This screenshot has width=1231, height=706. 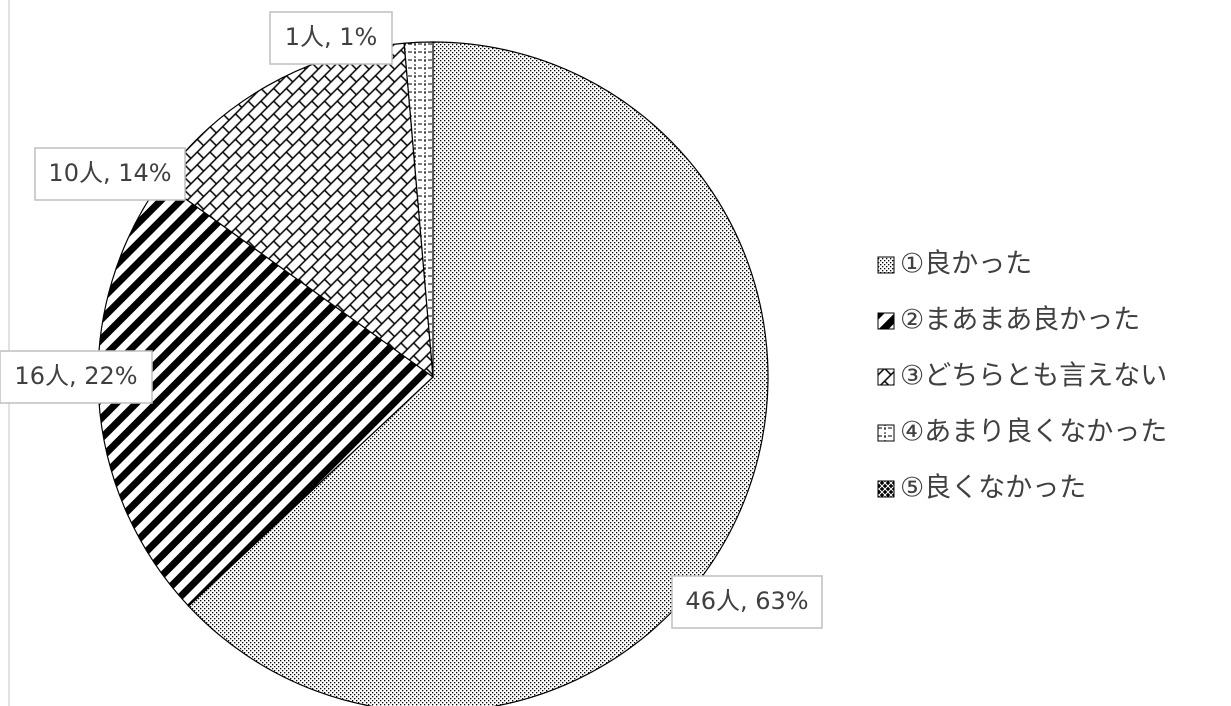 I want to click on legend-label: ①良かった, so click(x=966, y=264).